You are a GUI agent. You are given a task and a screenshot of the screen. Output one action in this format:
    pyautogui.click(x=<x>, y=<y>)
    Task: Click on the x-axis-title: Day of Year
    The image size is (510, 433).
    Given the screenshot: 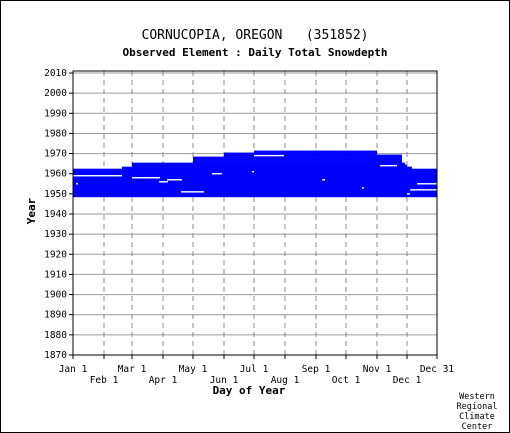 What is the action you would take?
    pyautogui.click(x=249, y=390)
    